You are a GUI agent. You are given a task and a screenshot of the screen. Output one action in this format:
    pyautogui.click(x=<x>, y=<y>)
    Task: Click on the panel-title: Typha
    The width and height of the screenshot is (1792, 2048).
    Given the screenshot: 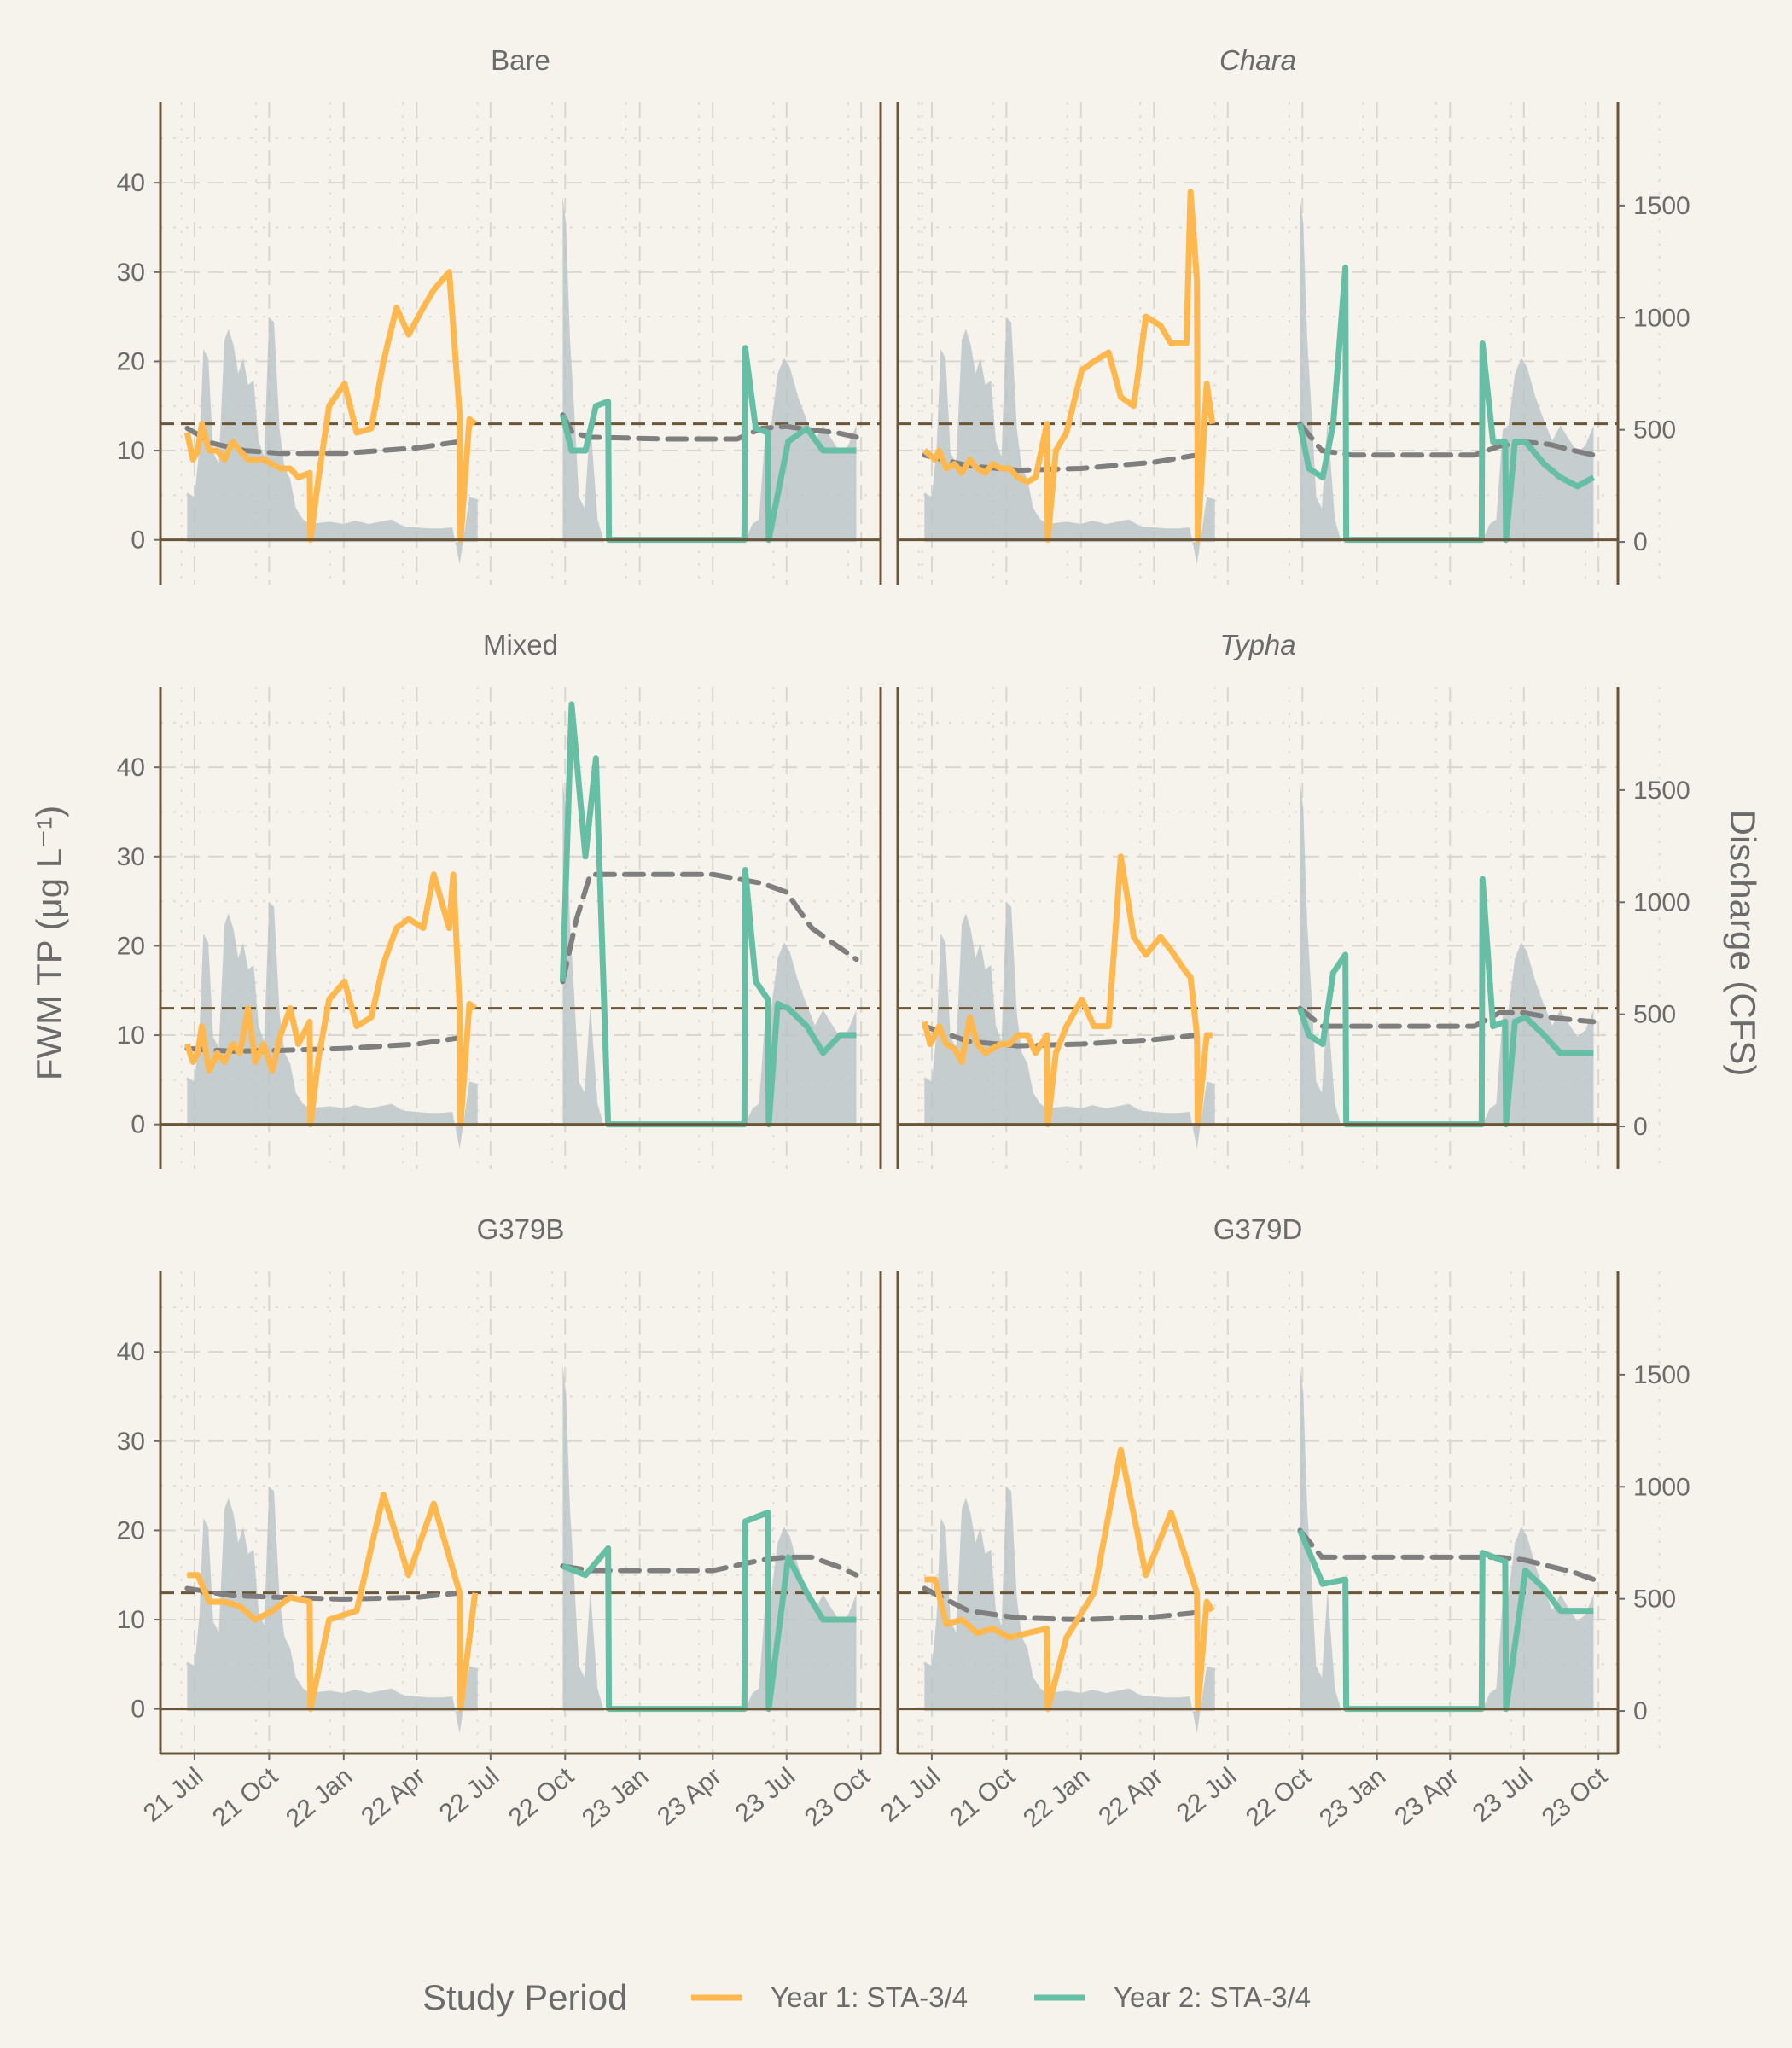 What is the action you would take?
    pyautogui.click(x=1257, y=644)
    